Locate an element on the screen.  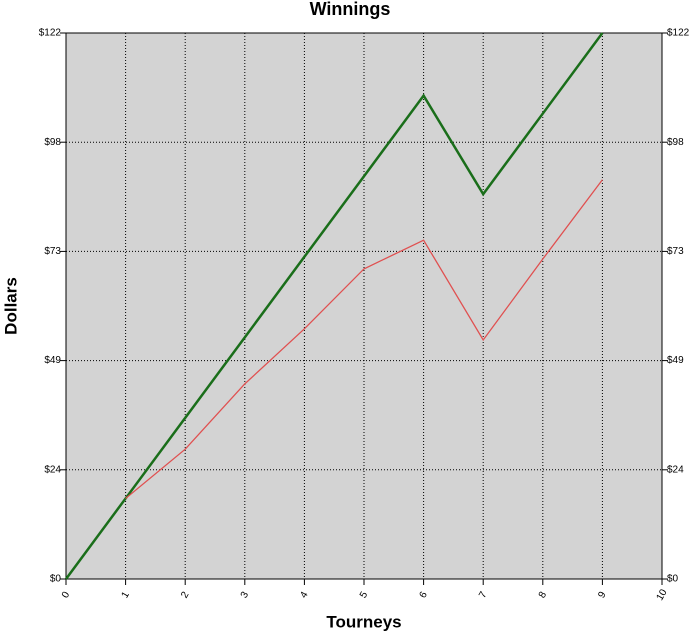
y-tick-label-right: $98 is located at coordinates (675, 142).